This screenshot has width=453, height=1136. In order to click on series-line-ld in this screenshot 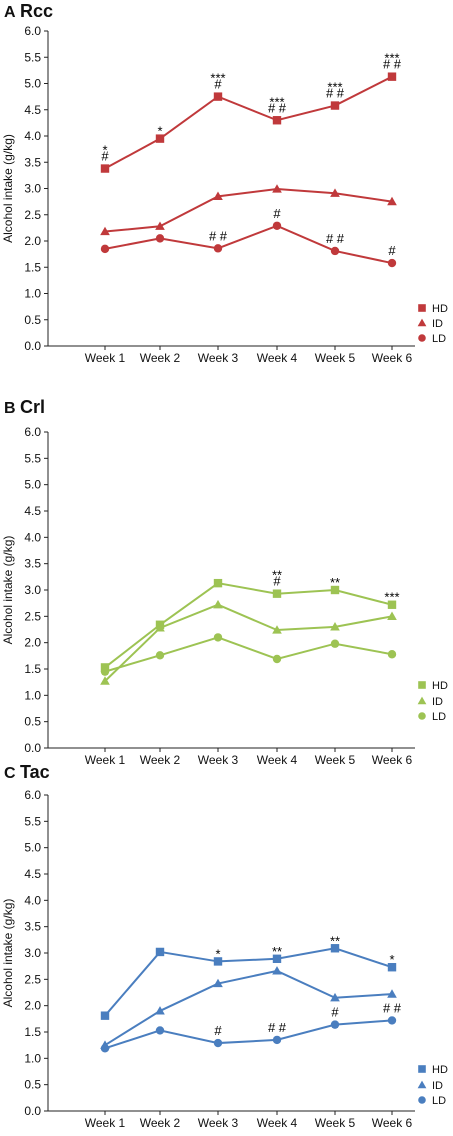, I will do `click(248, 1034)`.